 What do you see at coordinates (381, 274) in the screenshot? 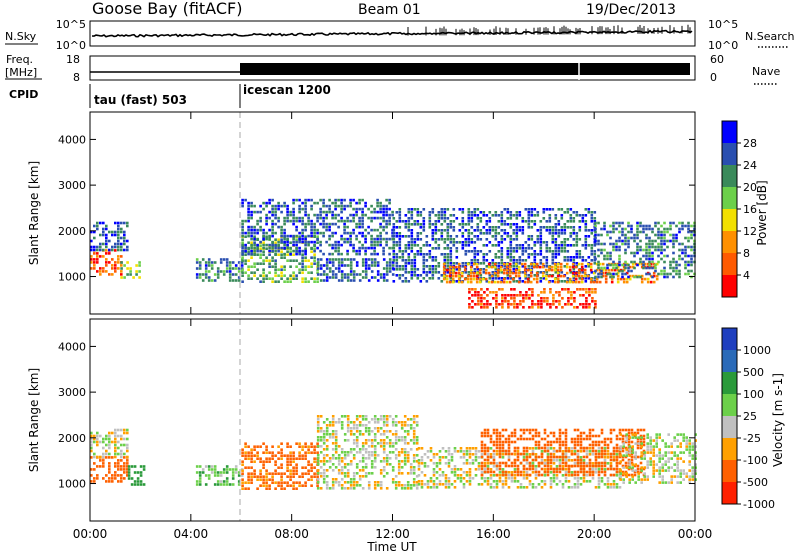
I see `power-cell-r6` at bounding box center [381, 274].